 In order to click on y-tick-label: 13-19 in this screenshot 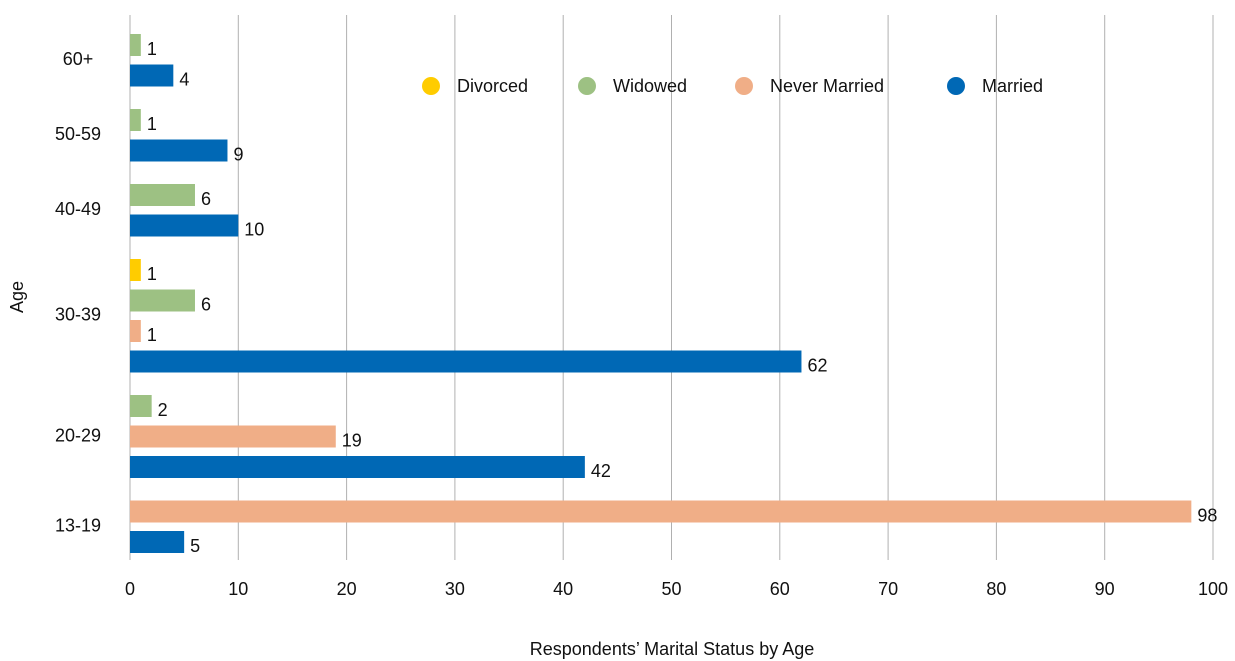, I will do `click(78, 526)`.